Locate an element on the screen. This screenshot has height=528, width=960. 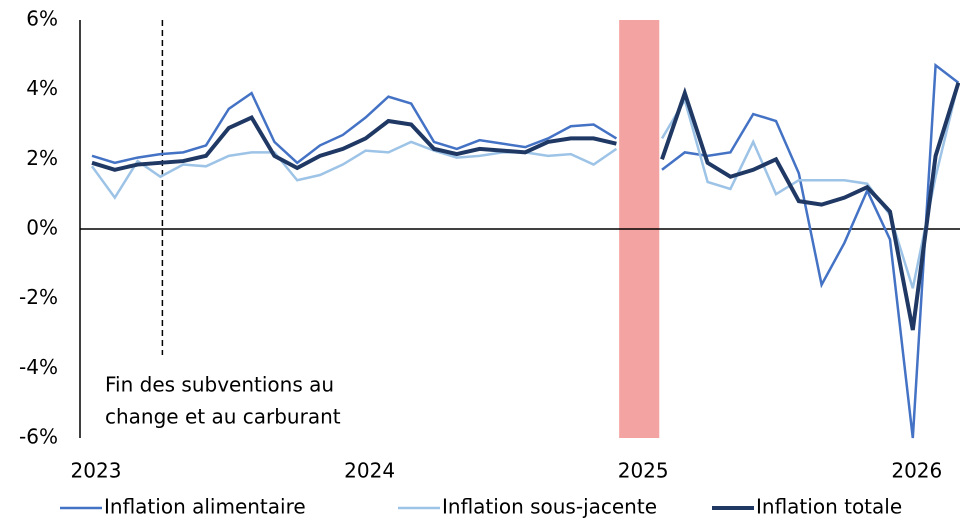
x-tick-label: 2023 is located at coordinates (96, 471).